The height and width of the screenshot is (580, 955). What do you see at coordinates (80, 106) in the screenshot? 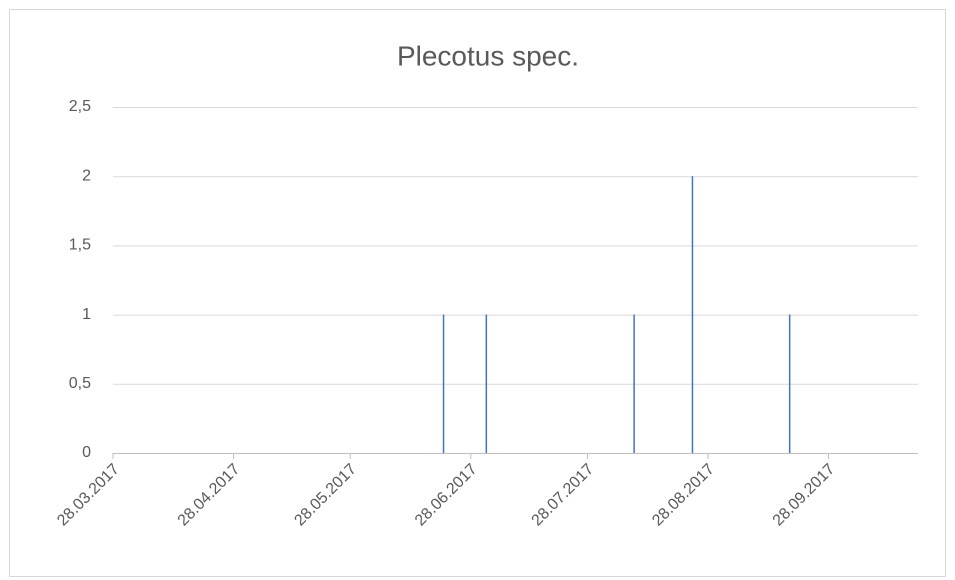
I see `y-tick-label: 2,5` at bounding box center [80, 106].